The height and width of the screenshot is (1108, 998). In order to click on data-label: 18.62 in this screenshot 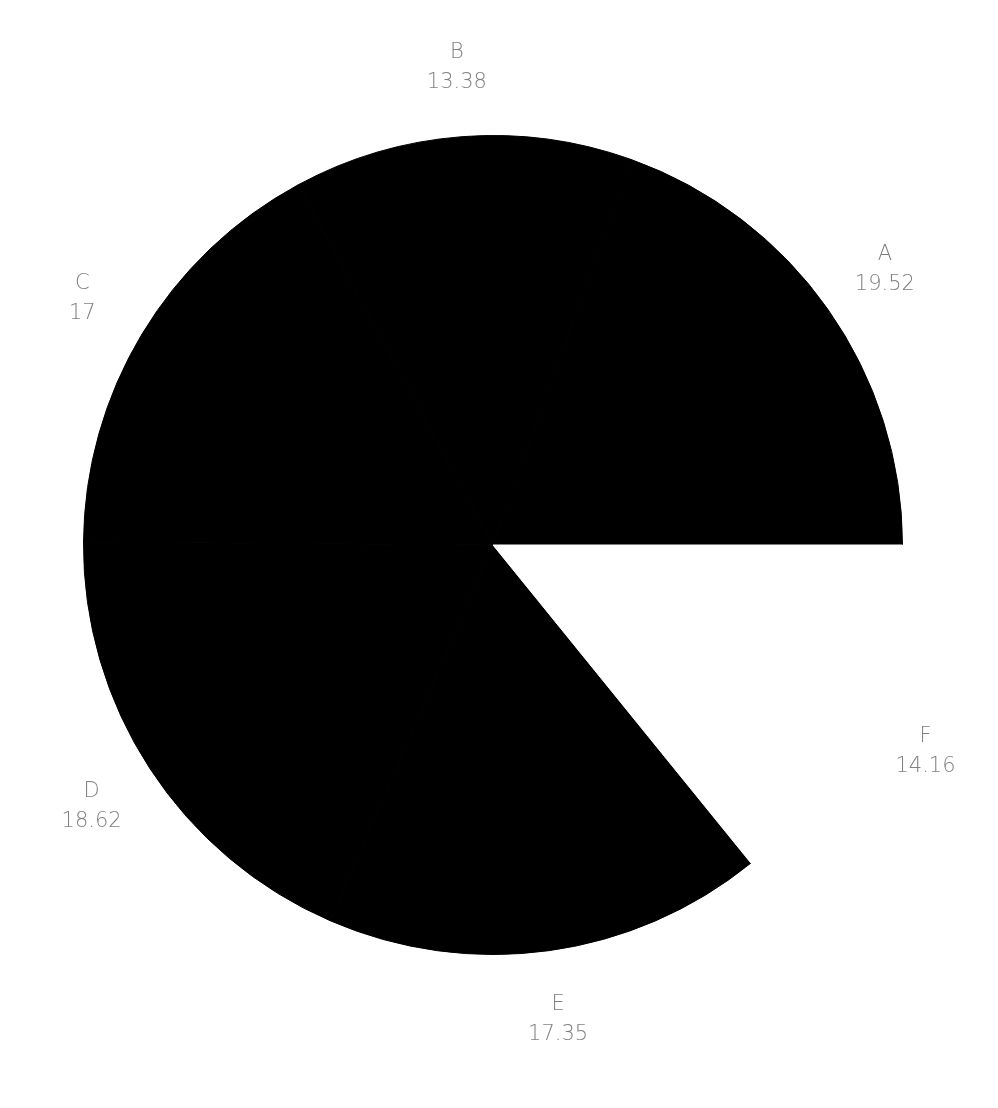, I will do `click(91, 820)`.